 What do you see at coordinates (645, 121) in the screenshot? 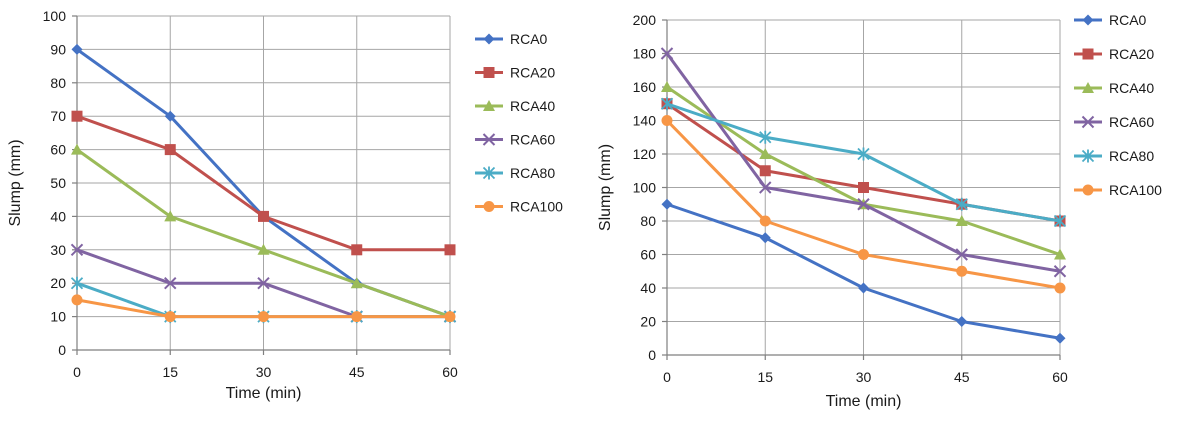
I see `y-tick-label: 140` at bounding box center [645, 121].